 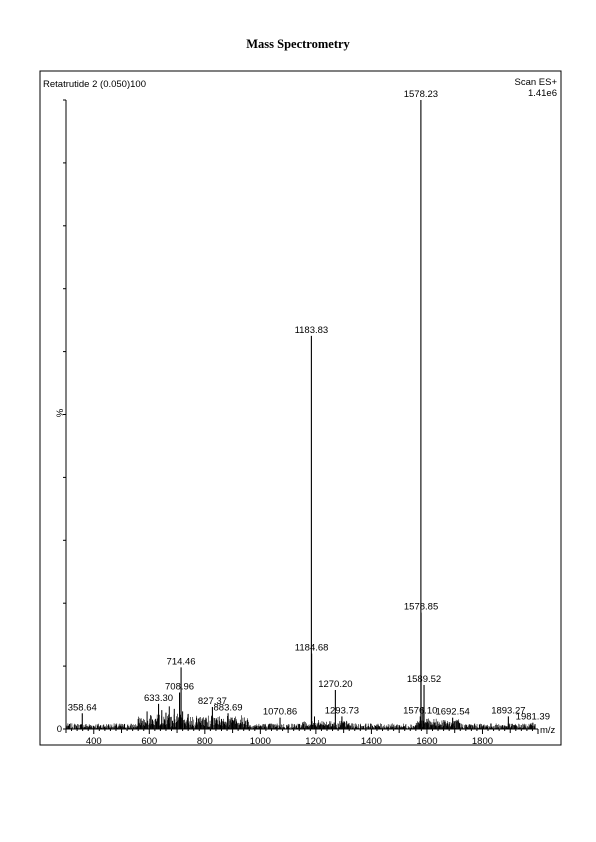 What do you see at coordinates (82, 707) in the screenshot?
I see `peak-label: 358.64` at bounding box center [82, 707].